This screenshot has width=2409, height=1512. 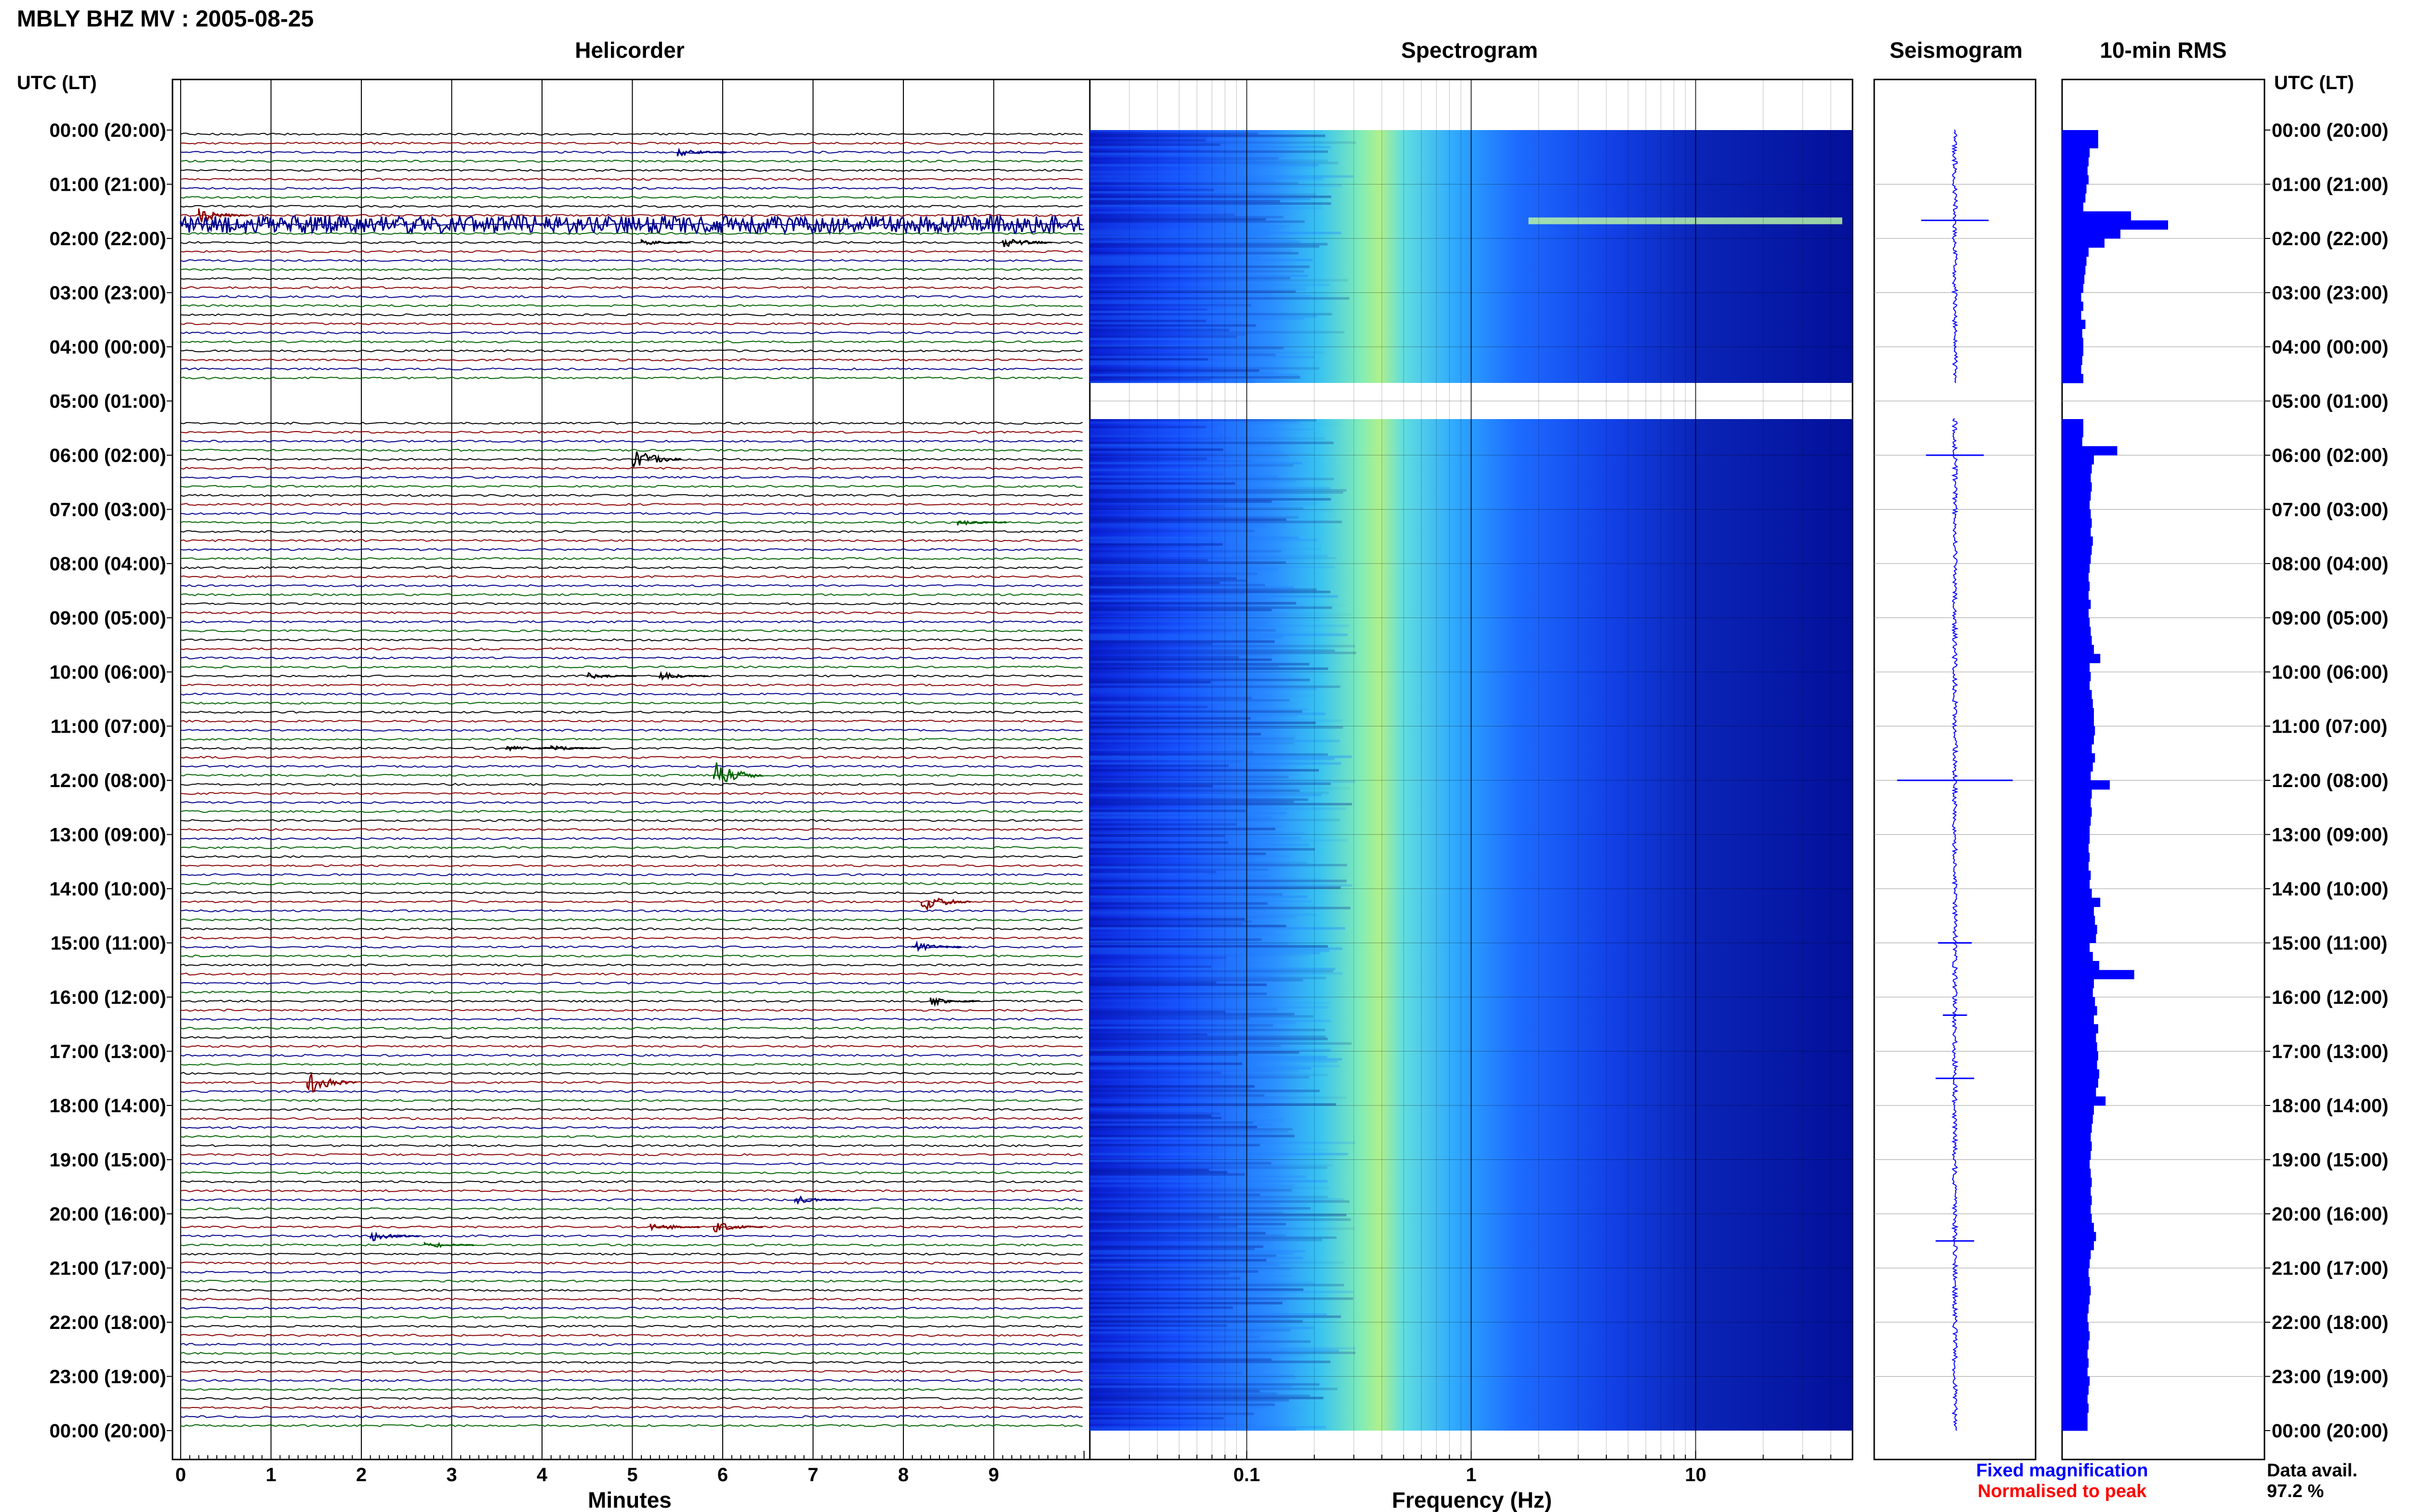 What do you see at coordinates (108, 835) in the screenshot?
I see `time-label-left: 13:00 (09:00)` at bounding box center [108, 835].